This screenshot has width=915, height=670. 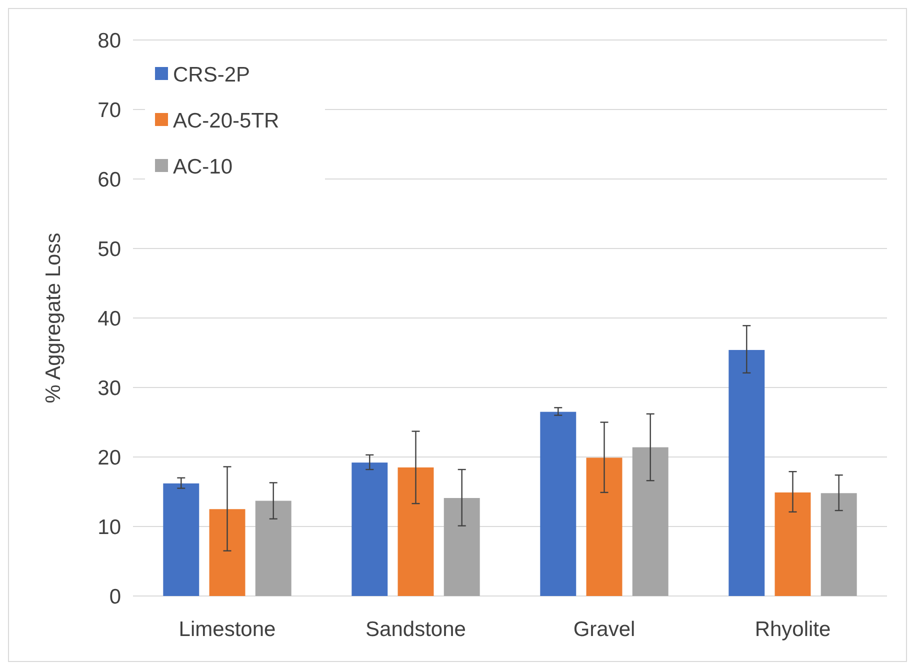 I want to click on y-tick-label: 70, so click(x=109, y=110).